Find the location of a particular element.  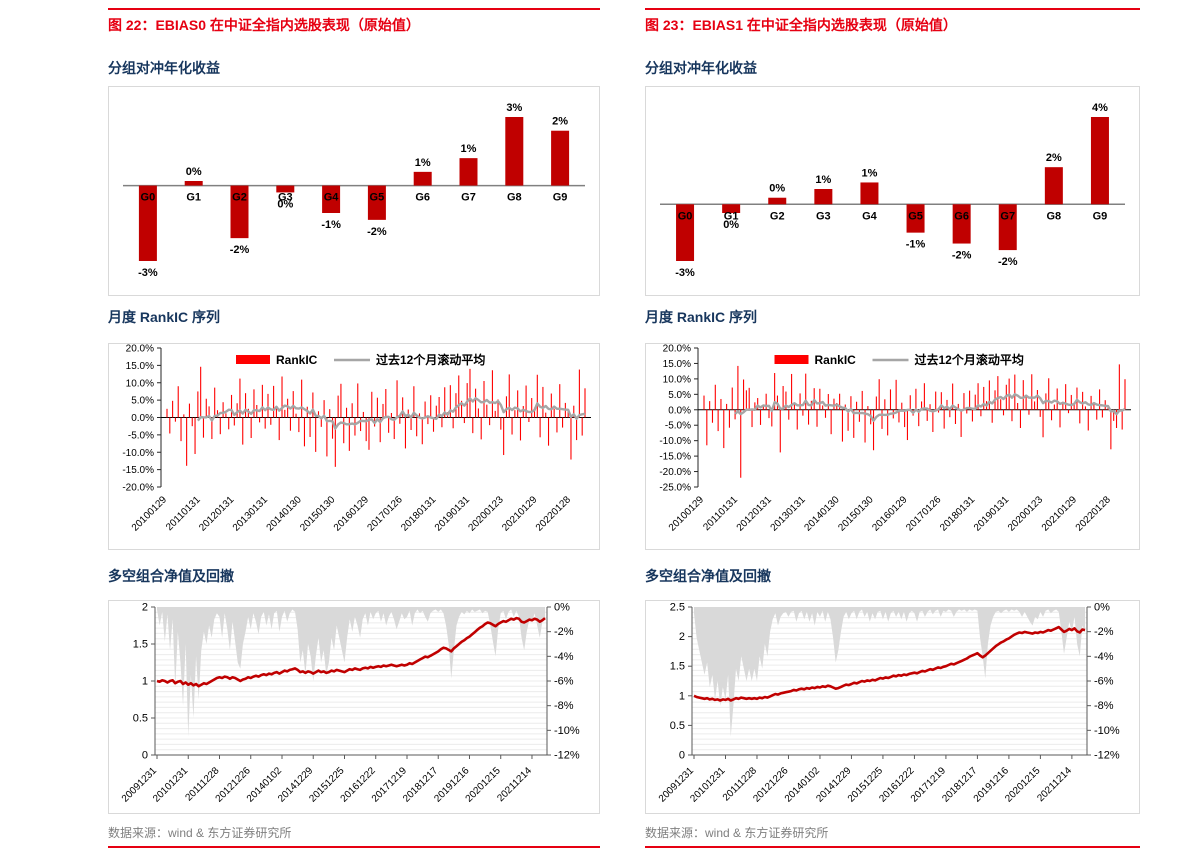

svg-text: G1 is located at coordinates (193, 198).